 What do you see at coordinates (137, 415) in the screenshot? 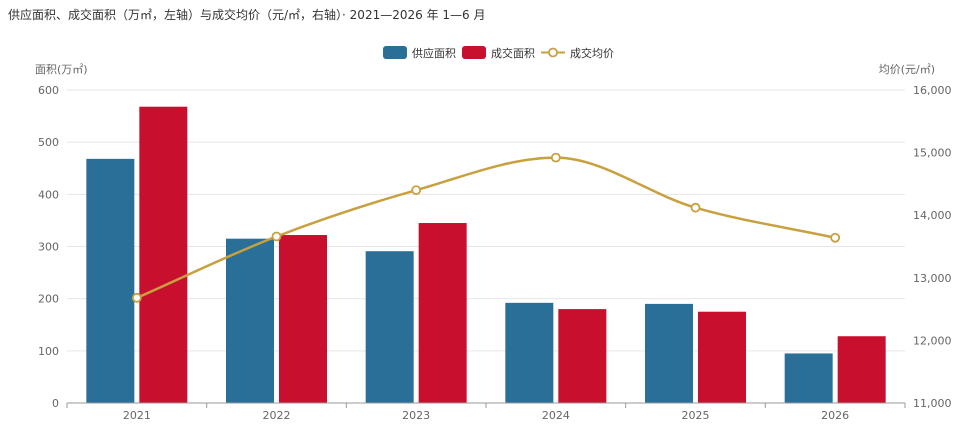
I see `x-tick-label: 2021` at bounding box center [137, 415].